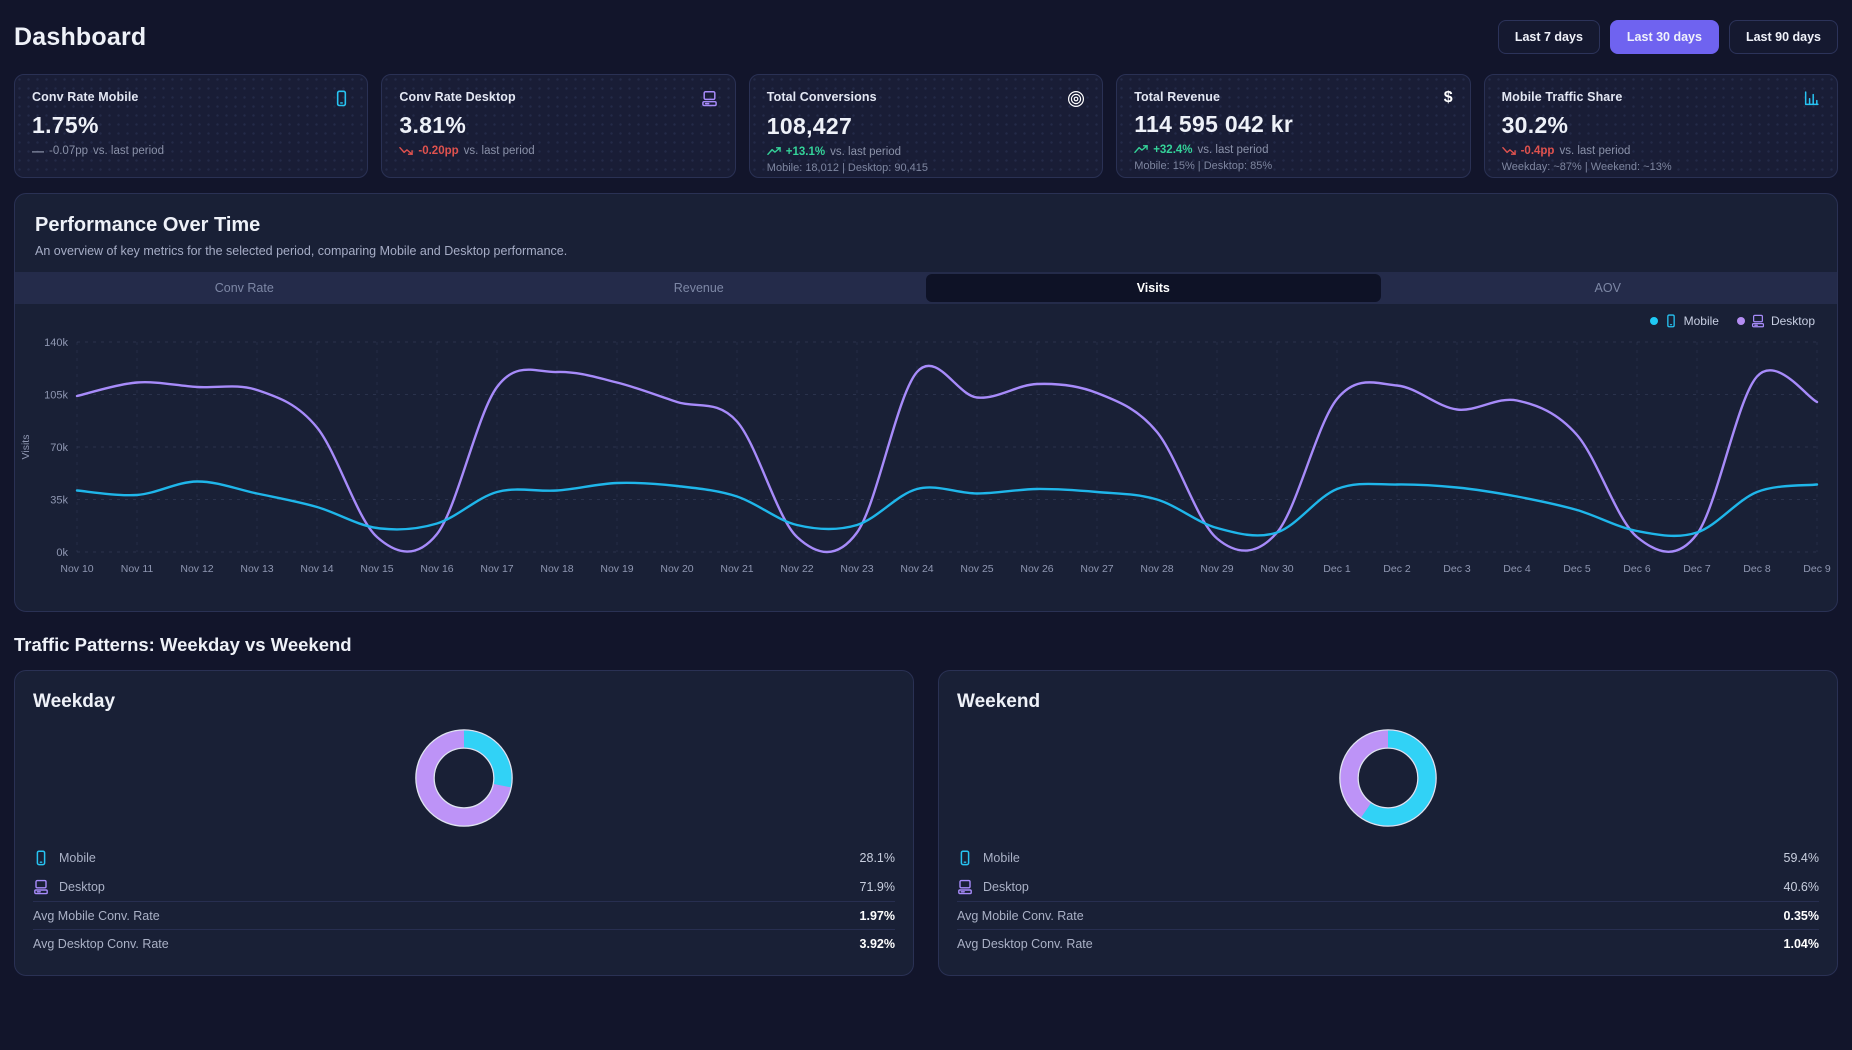 This screenshot has width=1852, height=1050. I want to click on svg-text: Nov 18, so click(556, 569).